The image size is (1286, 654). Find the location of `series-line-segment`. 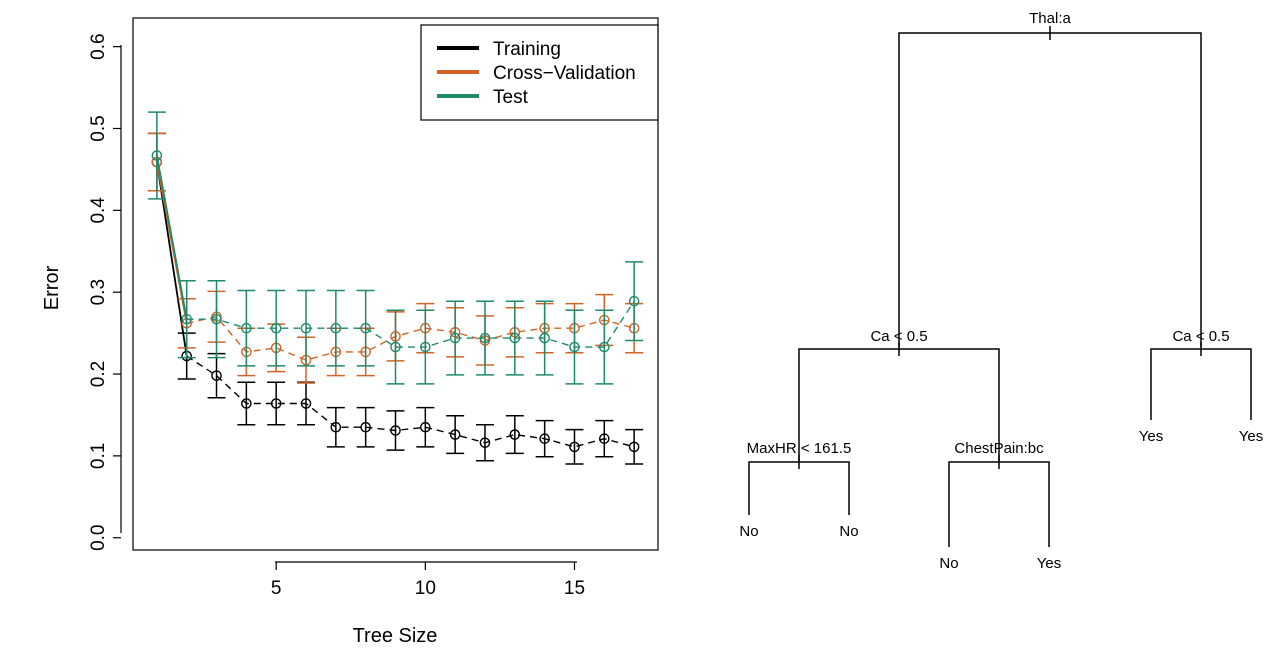

series-line-segment is located at coordinates (171, 237).